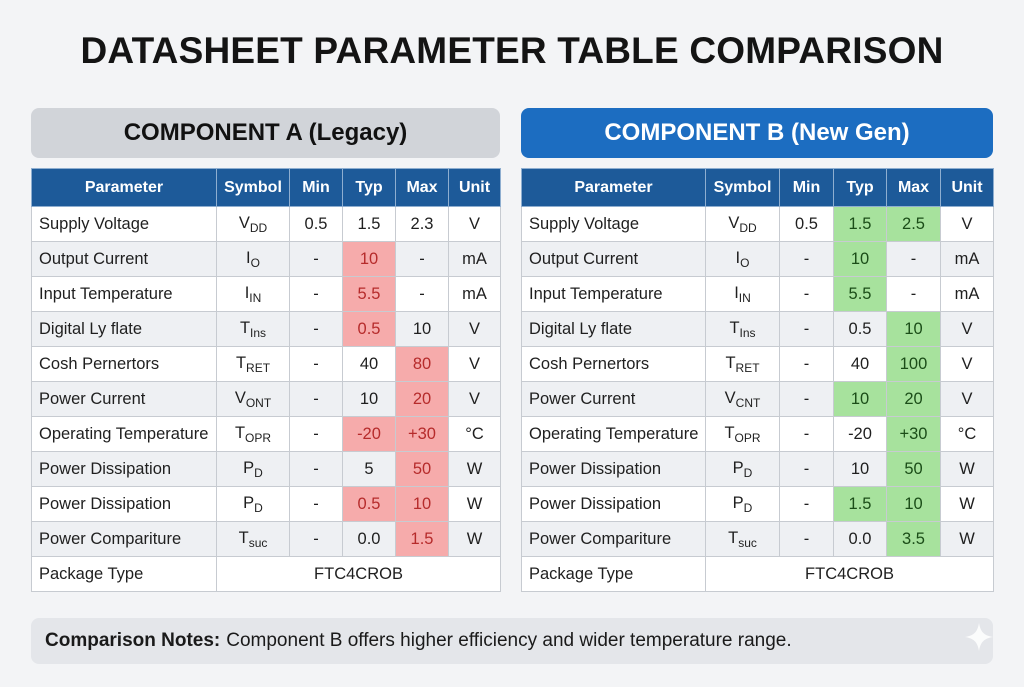  I want to click on table-row: Power Current VCNT -10 20 V, so click(757, 399).